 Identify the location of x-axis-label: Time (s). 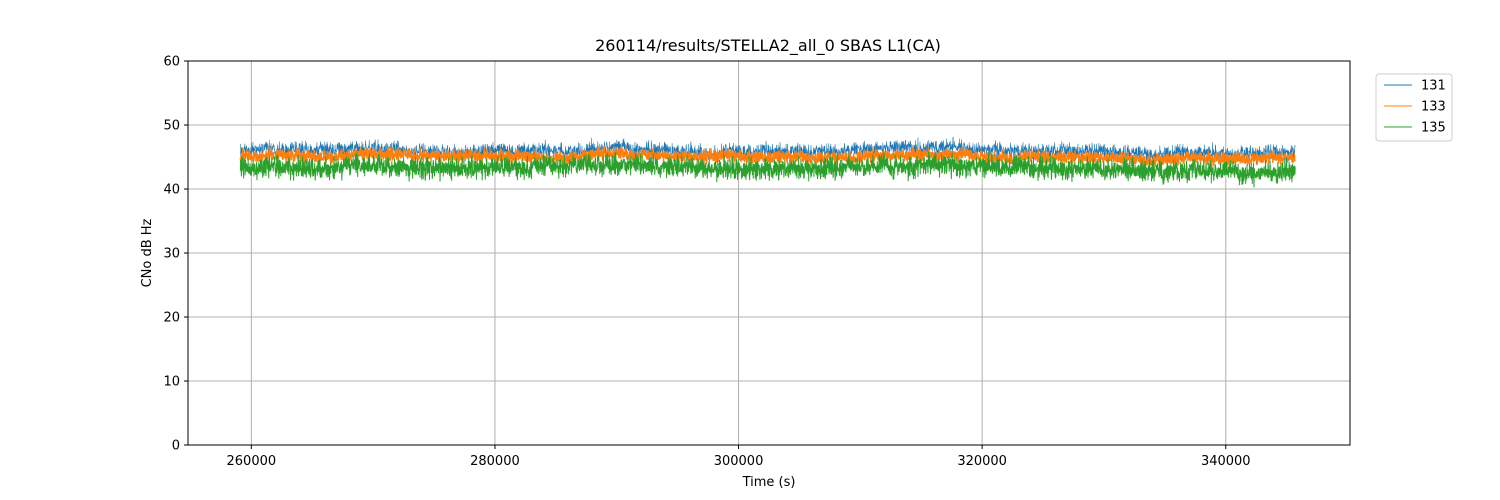
(769, 482).